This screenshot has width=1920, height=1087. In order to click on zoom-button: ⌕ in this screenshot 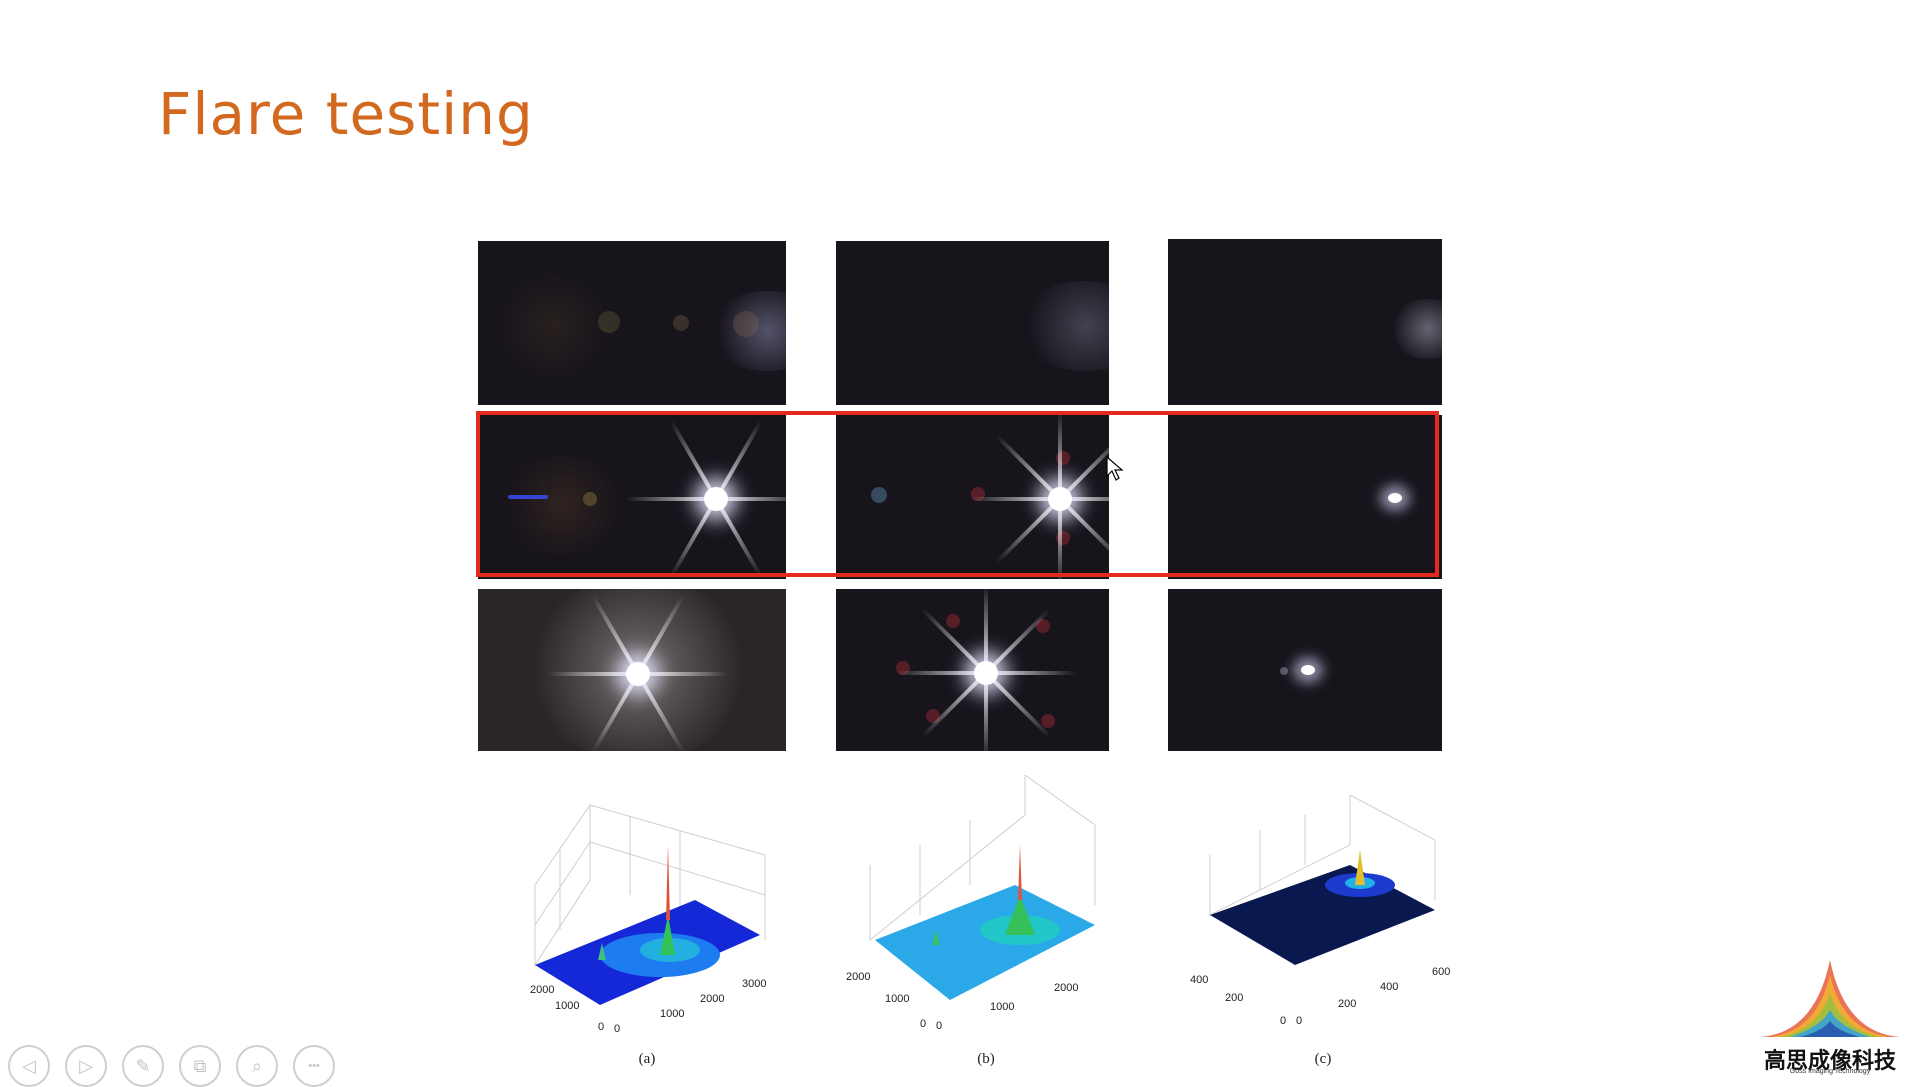, I will do `click(257, 1066)`.